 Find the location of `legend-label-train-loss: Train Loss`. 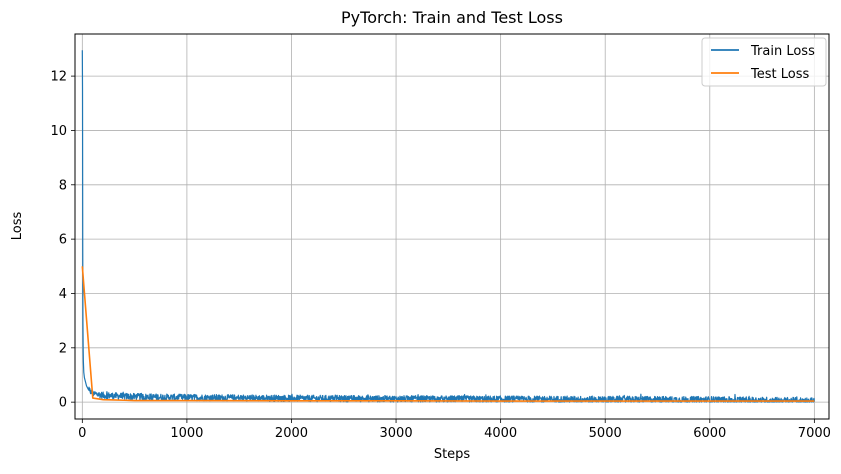

legend-label-train-loss: Train Loss is located at coordinates (782, 51).